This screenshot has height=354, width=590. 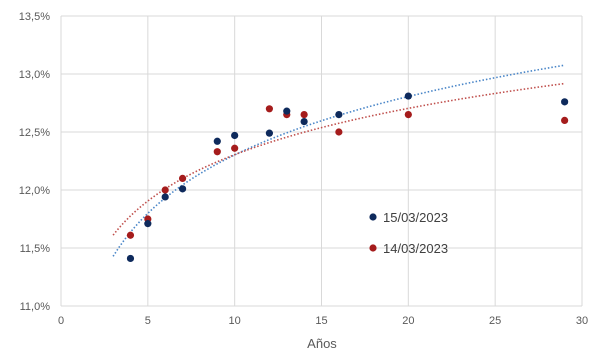 I want to click on legend-item-1: 14/03/2023, so click(x=408, y=248).